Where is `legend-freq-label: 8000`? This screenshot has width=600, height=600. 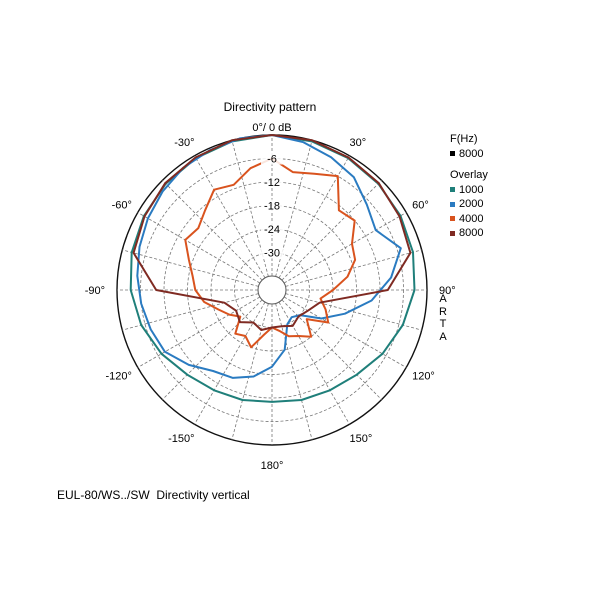
legend-freq-label: 8000 is located at coordinates (471, 153).